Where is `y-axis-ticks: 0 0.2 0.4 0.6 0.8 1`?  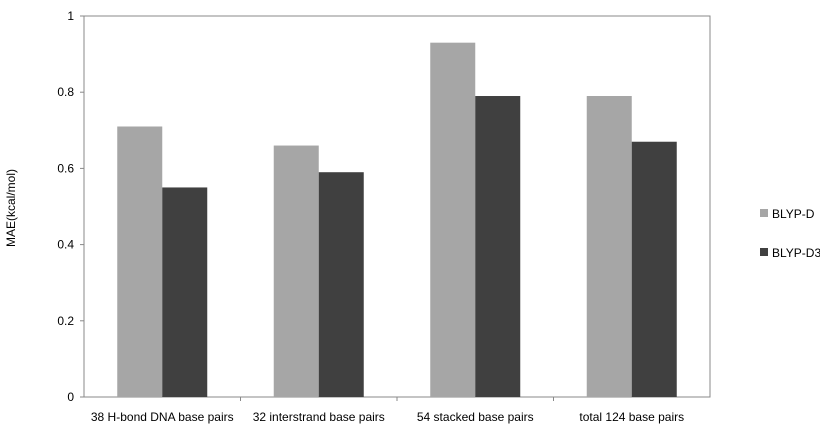 y-axis-ticks: 0 0.2 0.4 0.6 0.8 1 is located at coordinates (70, 206).